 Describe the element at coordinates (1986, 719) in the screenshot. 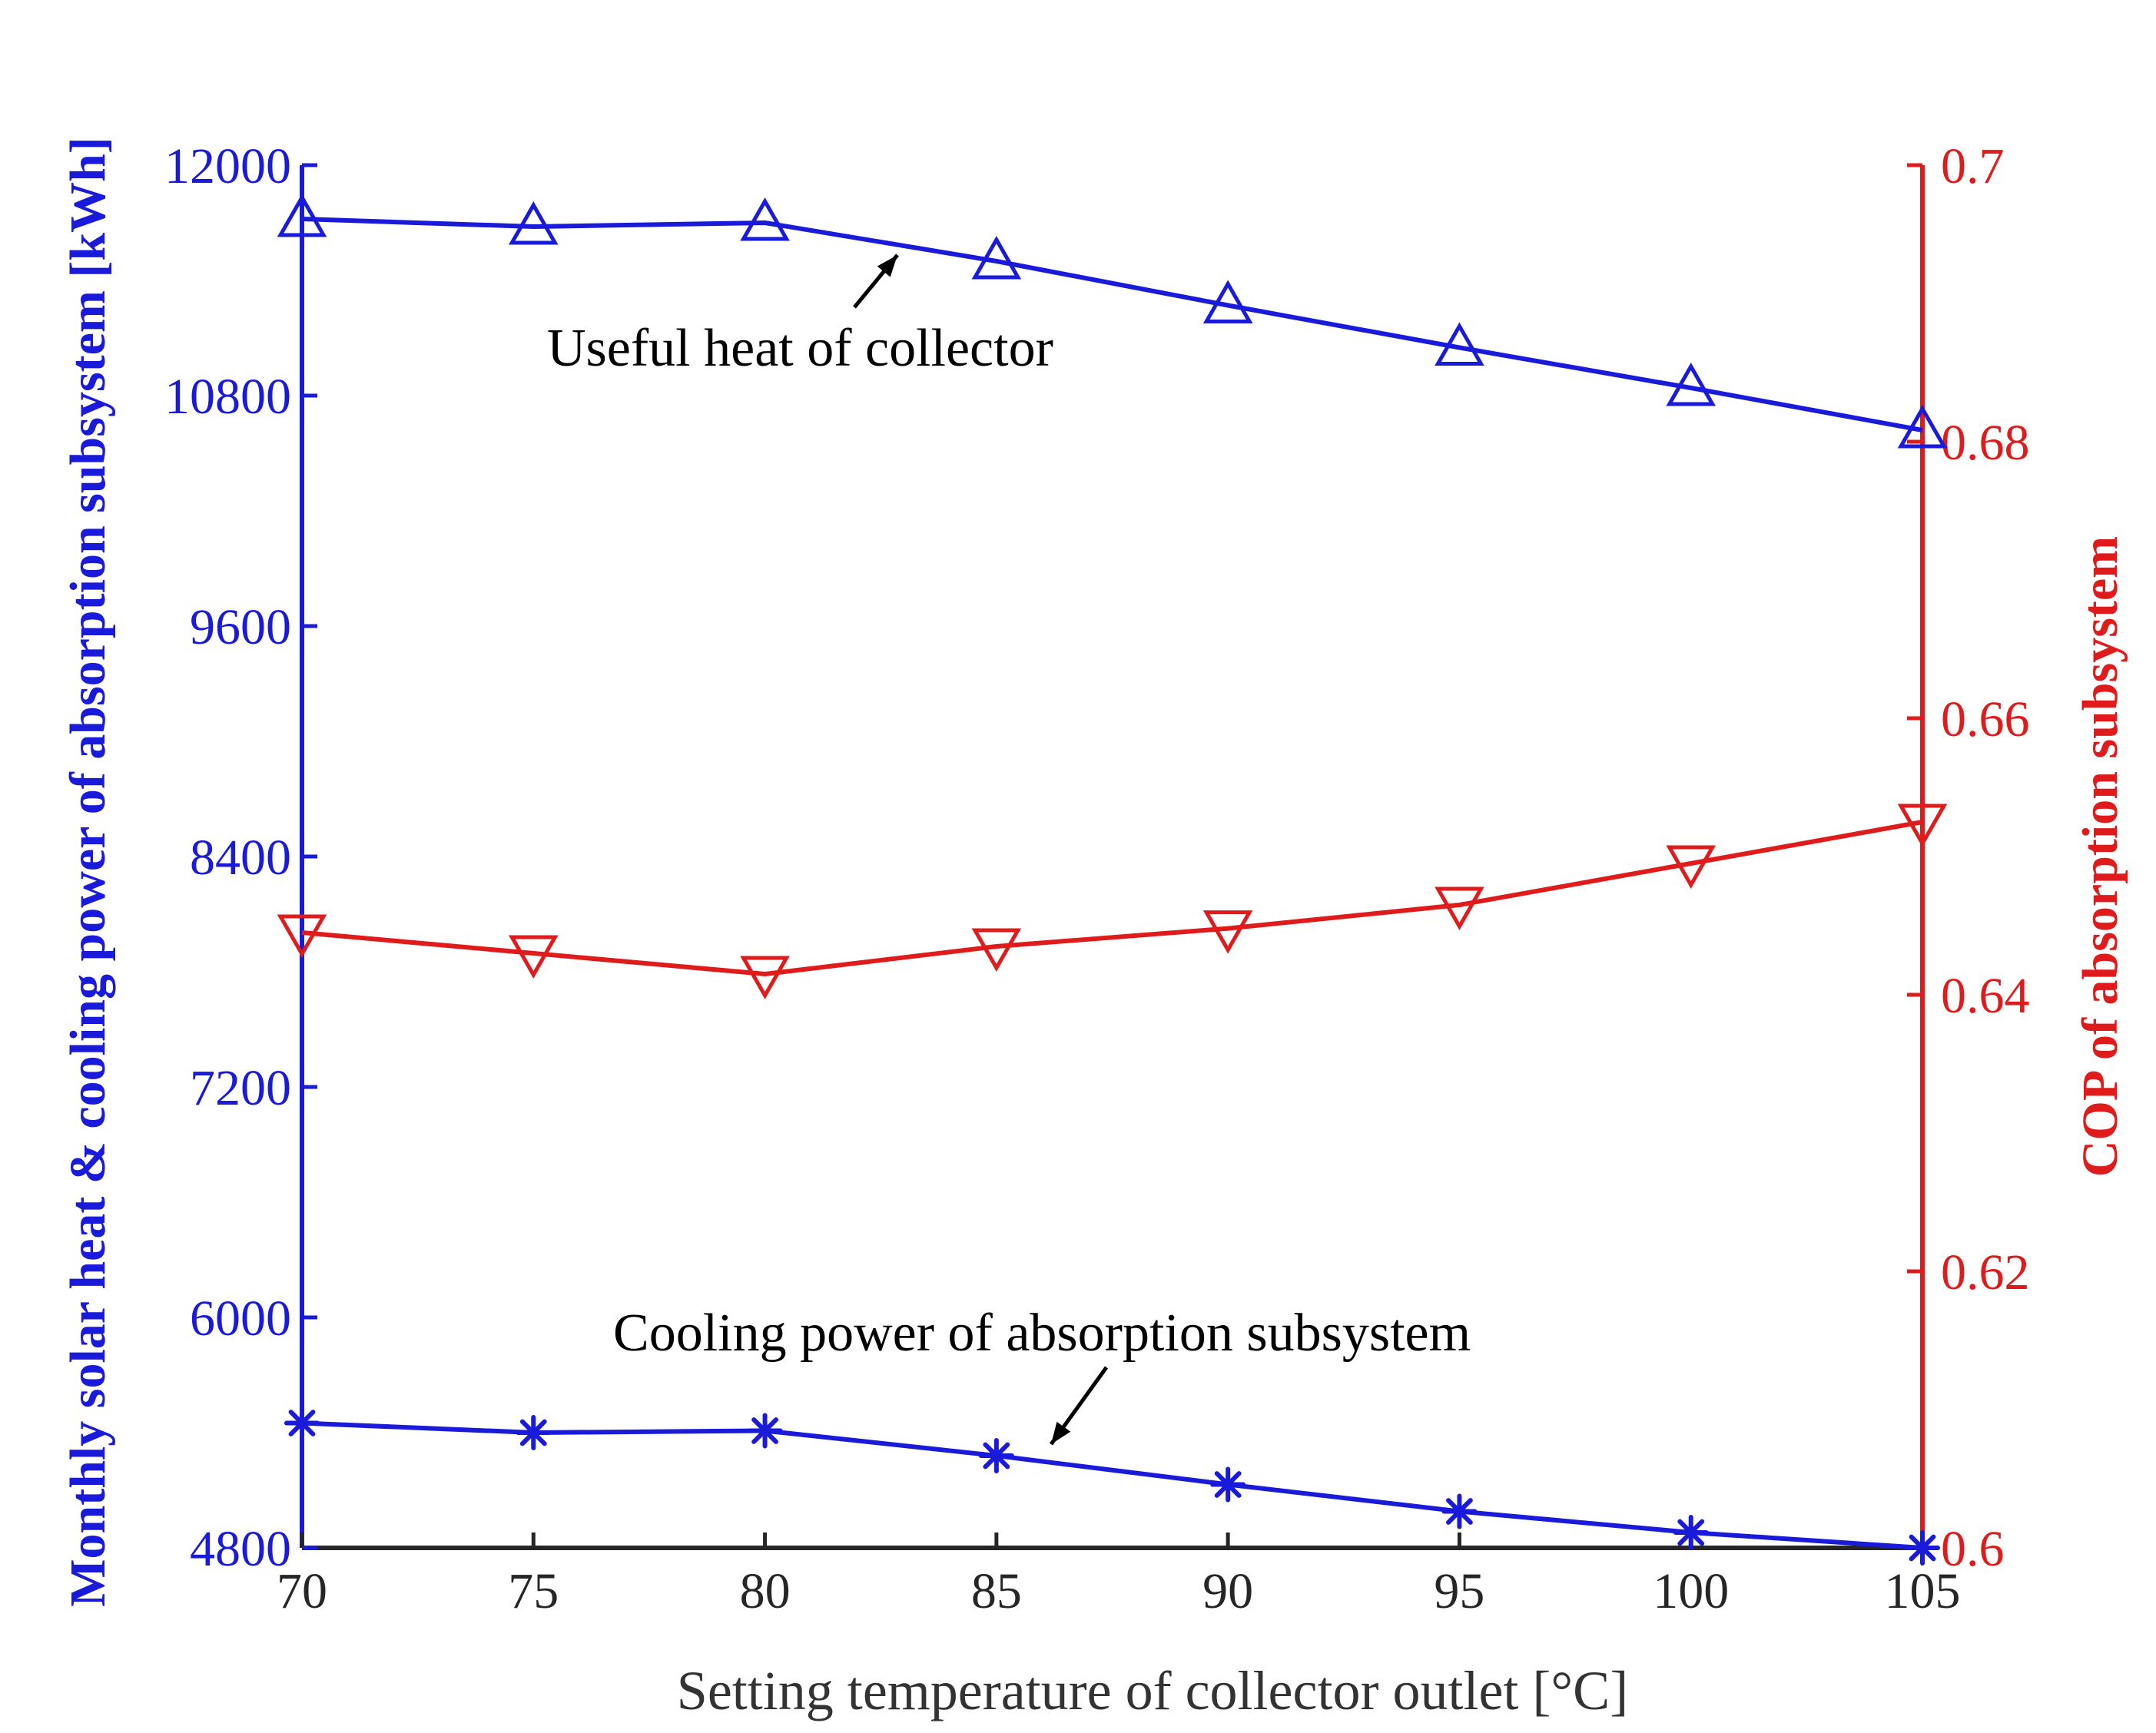

I see `right-y-tick-label: 0.66` at that location.